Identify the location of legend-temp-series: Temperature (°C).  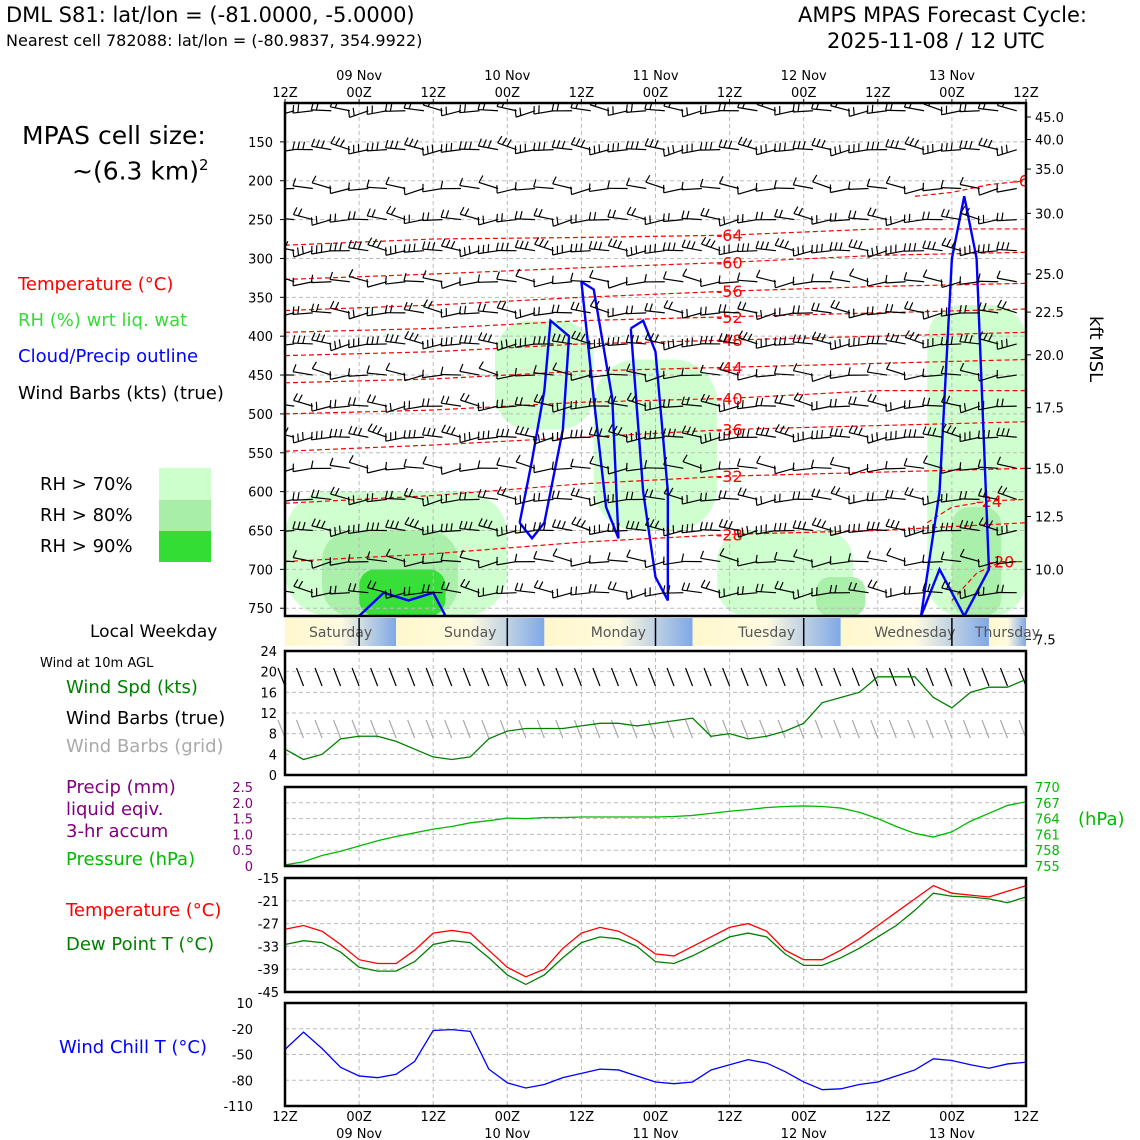
(144, 910).